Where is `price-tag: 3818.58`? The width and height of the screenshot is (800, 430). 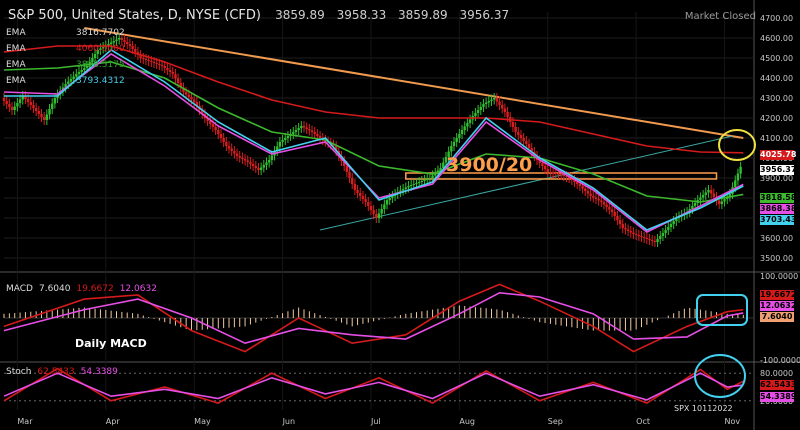 price-tag: 3818.58 is located at coordinates (778, 198).